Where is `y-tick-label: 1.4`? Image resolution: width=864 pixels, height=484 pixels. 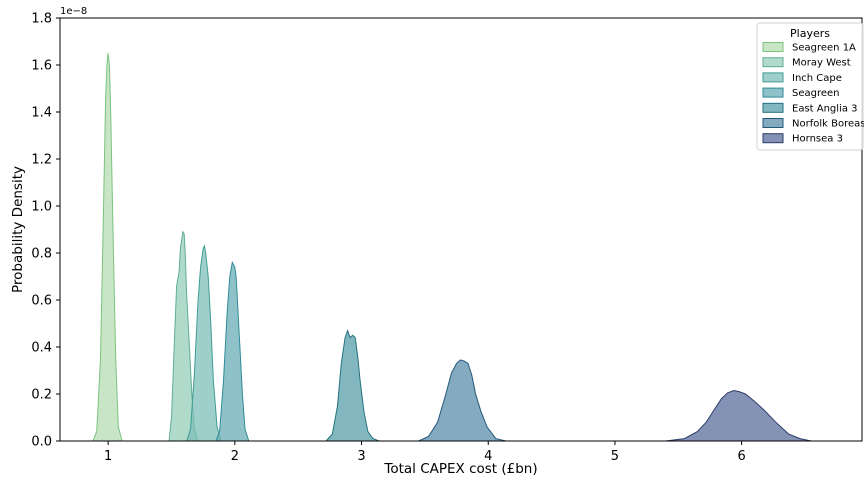
y-tick-label: 1.4 is located at coordinates (41, 113).